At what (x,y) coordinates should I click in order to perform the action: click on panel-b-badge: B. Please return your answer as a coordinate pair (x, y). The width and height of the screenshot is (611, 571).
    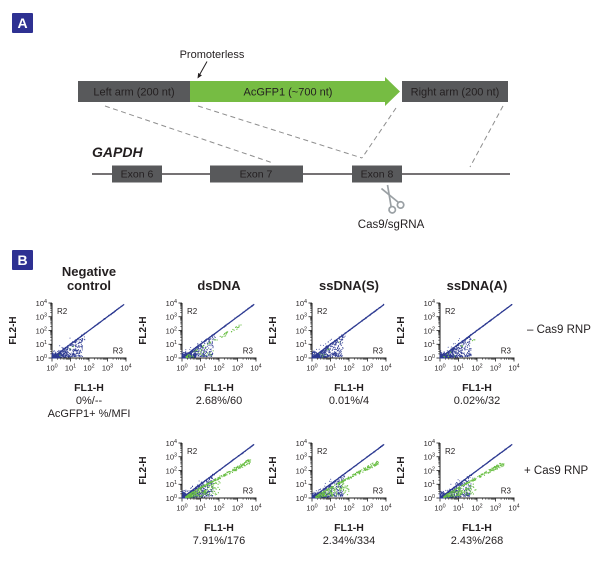
    Looking at the image, I should click on (22, 260).